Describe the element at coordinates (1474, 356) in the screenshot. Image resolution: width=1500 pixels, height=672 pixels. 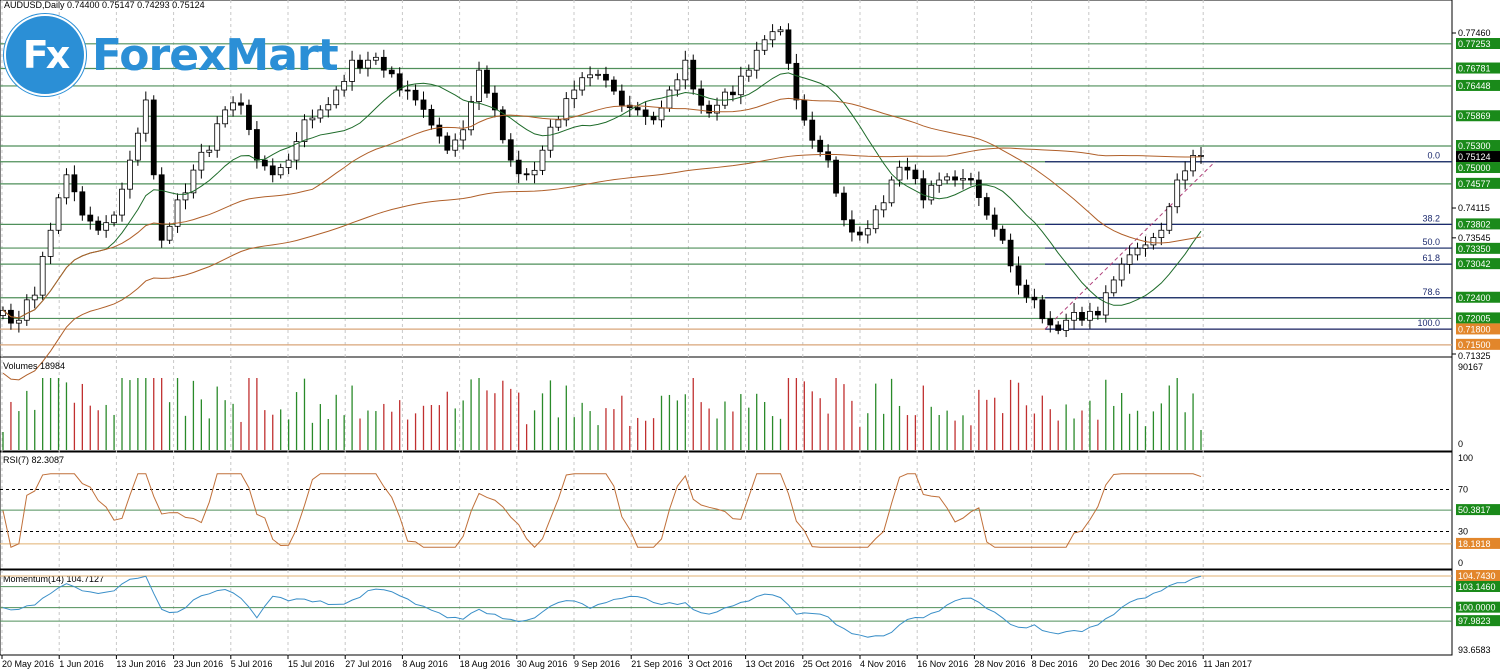
I see `price-axis-label: 0.71325` at that location.